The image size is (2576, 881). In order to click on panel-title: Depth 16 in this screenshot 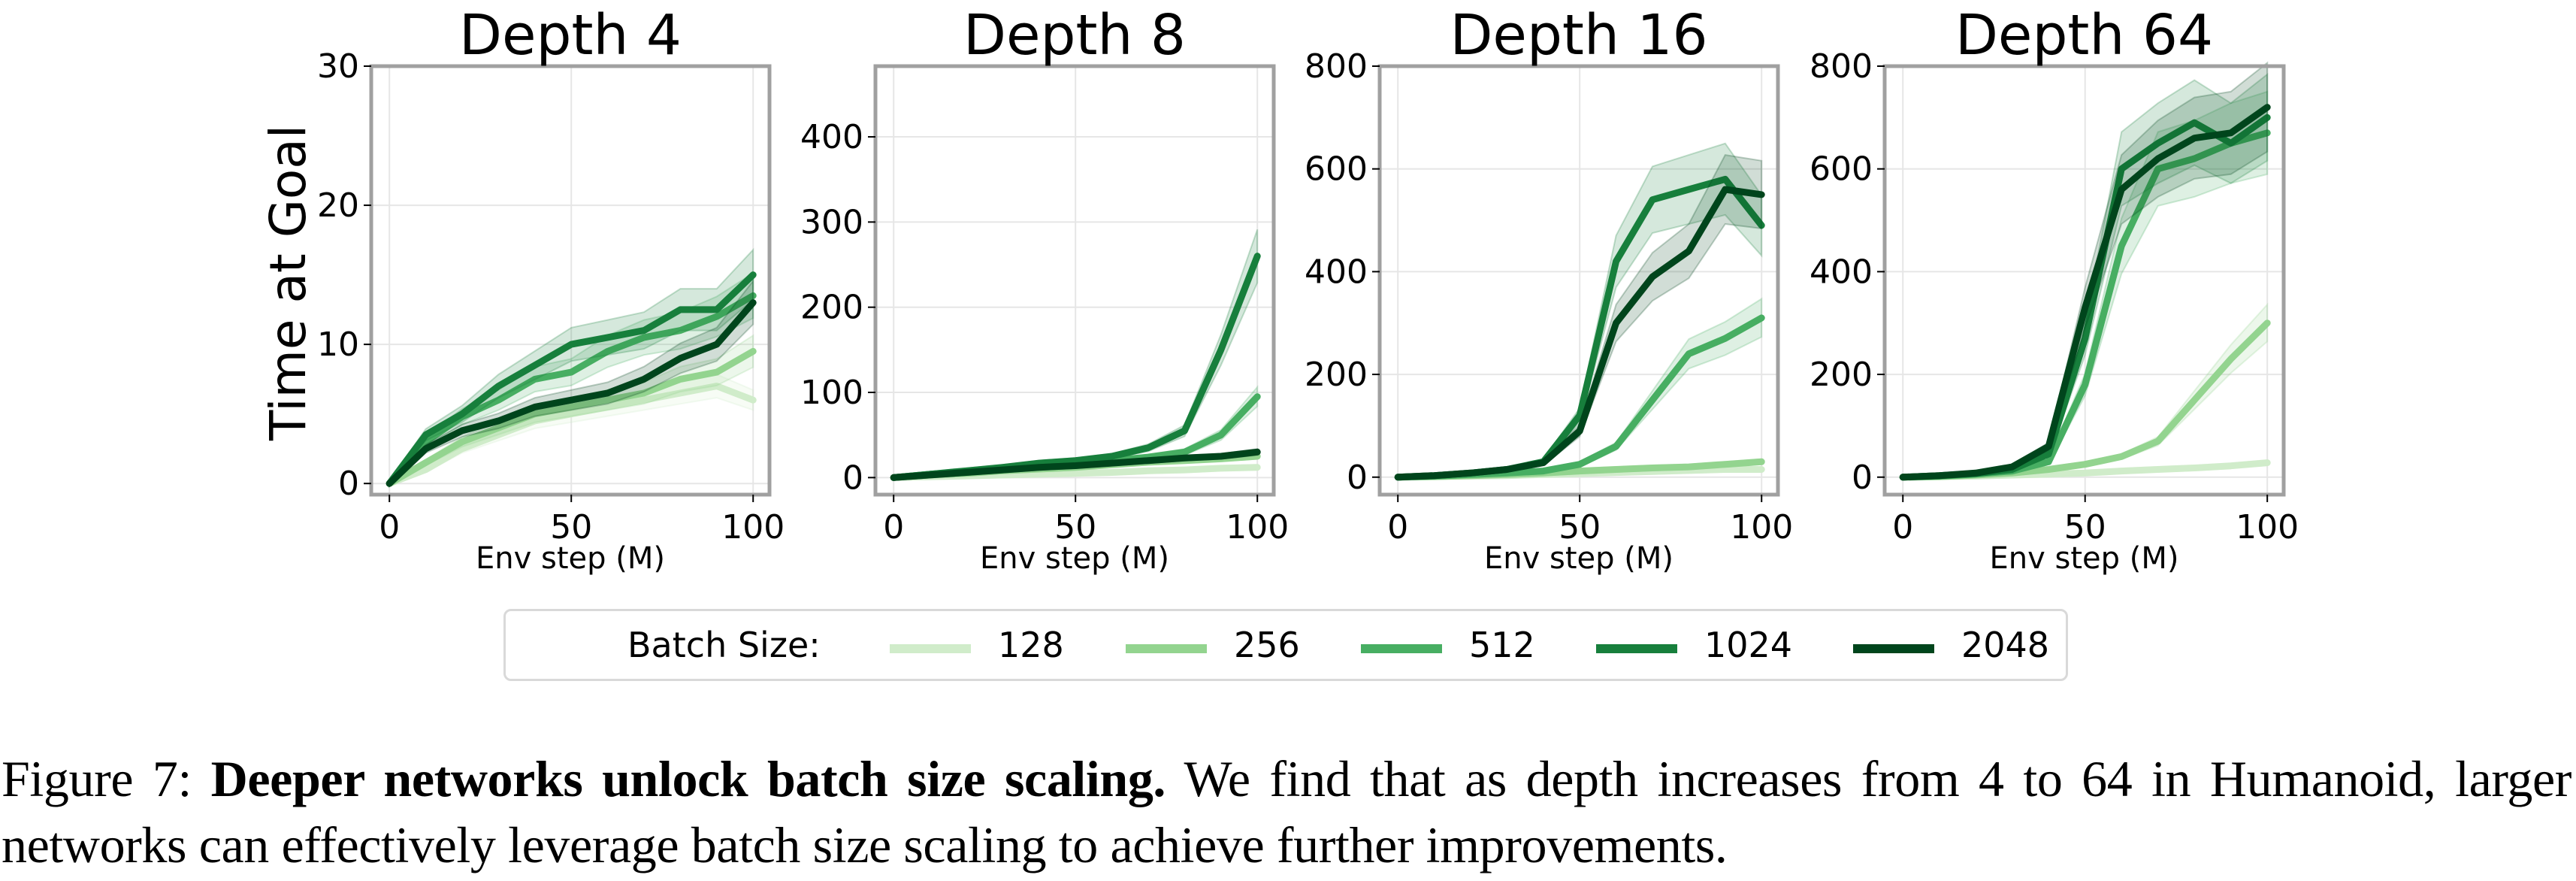, I will do `click(1579, 36)`.